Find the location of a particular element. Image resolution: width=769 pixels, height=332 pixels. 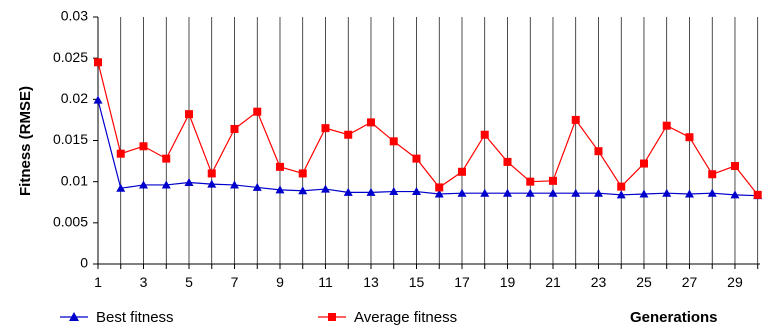

y-tick-label: 0.02 is located at coordinates (74, 98).